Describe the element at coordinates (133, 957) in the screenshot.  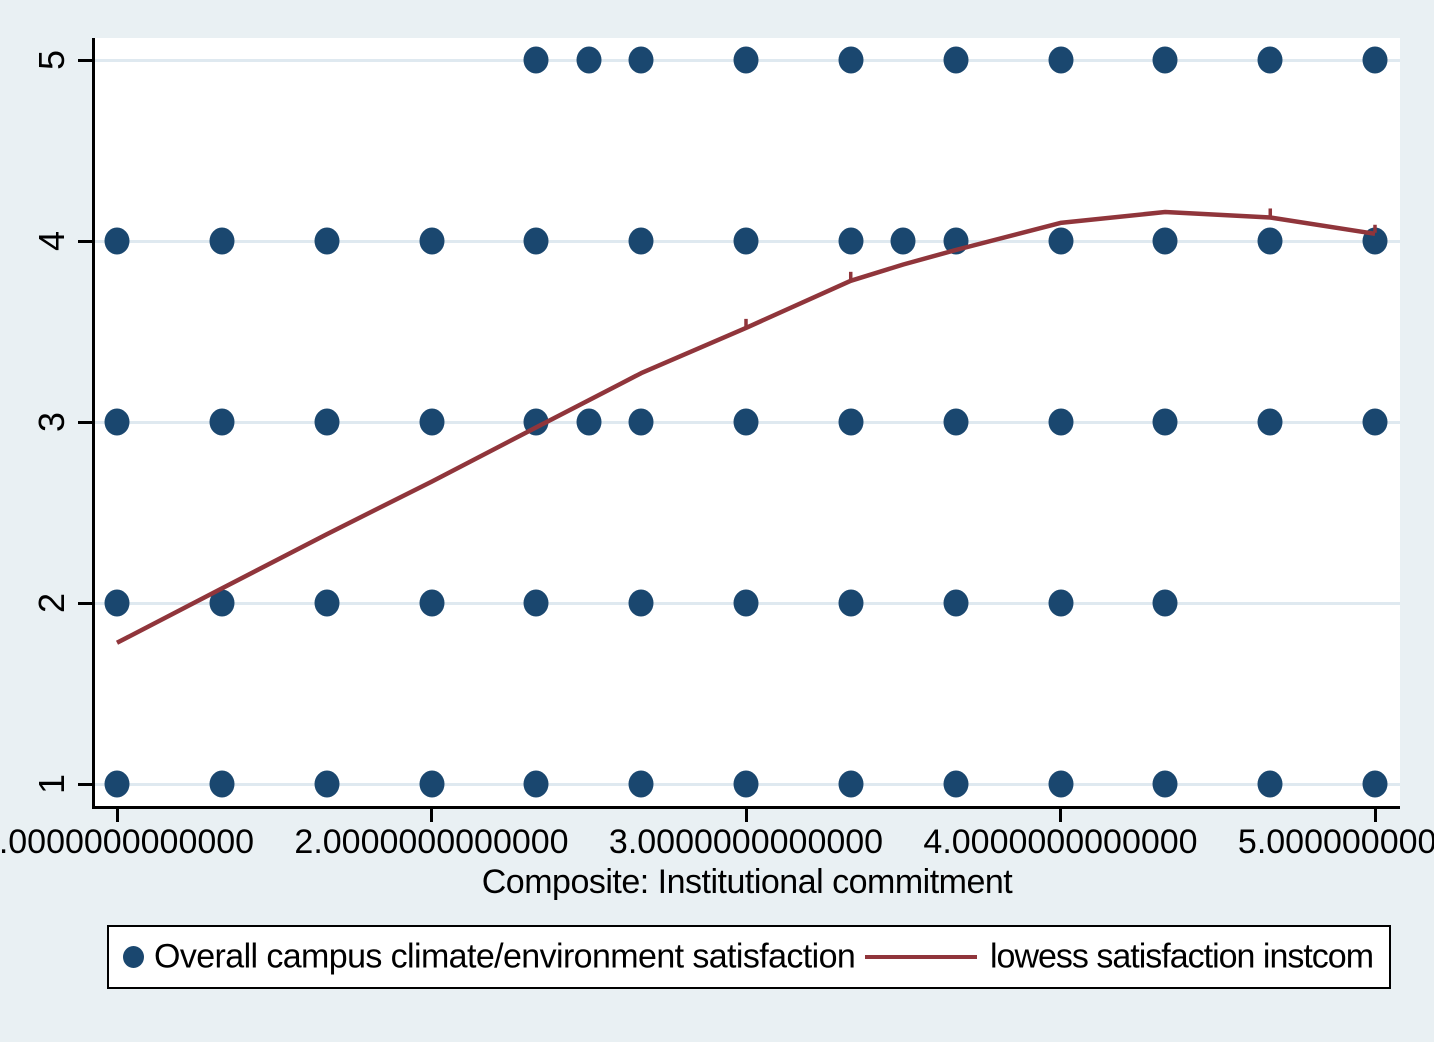
I see `legend-scatter-marker-icon` at that location.